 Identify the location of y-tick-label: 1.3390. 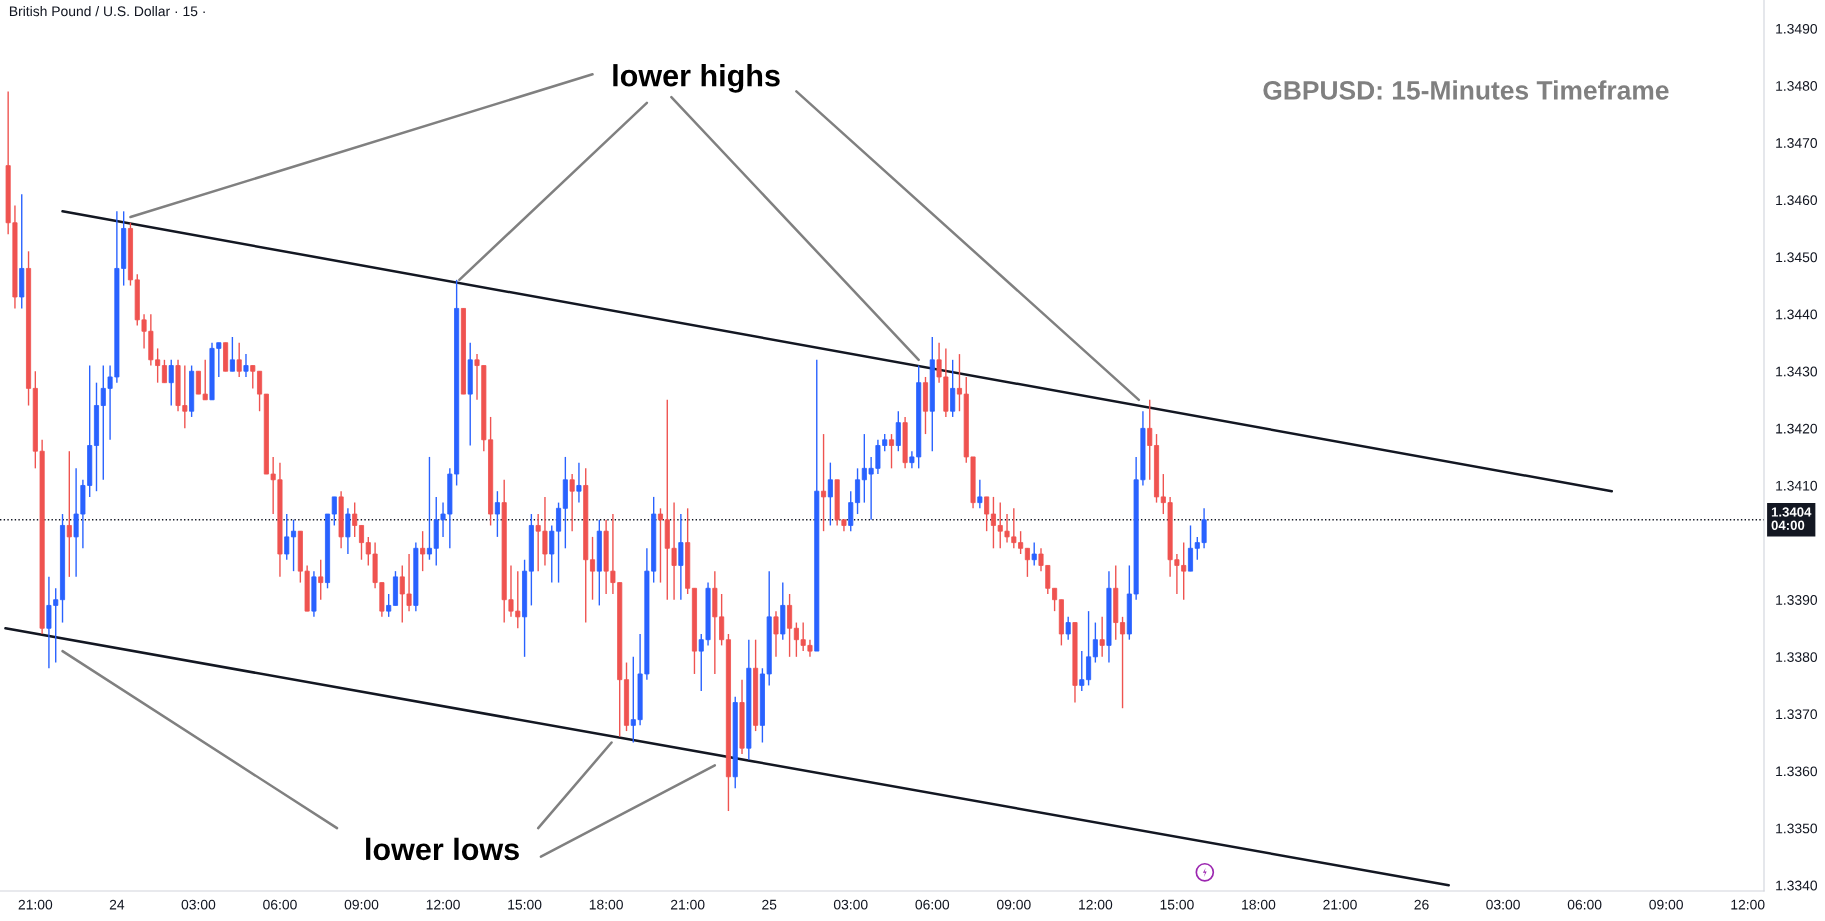
(1797, 600).